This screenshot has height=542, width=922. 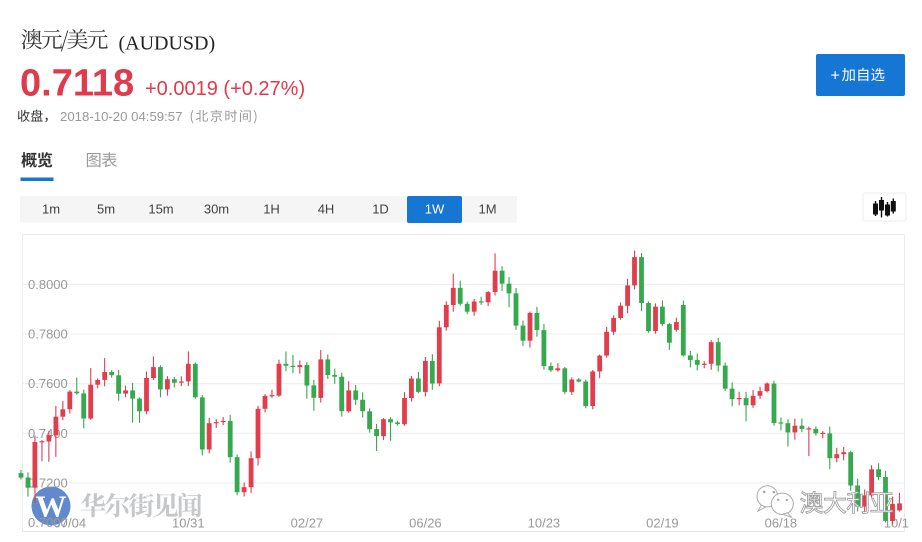 What do you see at coordinates (271, 209) in the screenshot?
I see `svg-text: 1H` at bounding box center [271, 209].